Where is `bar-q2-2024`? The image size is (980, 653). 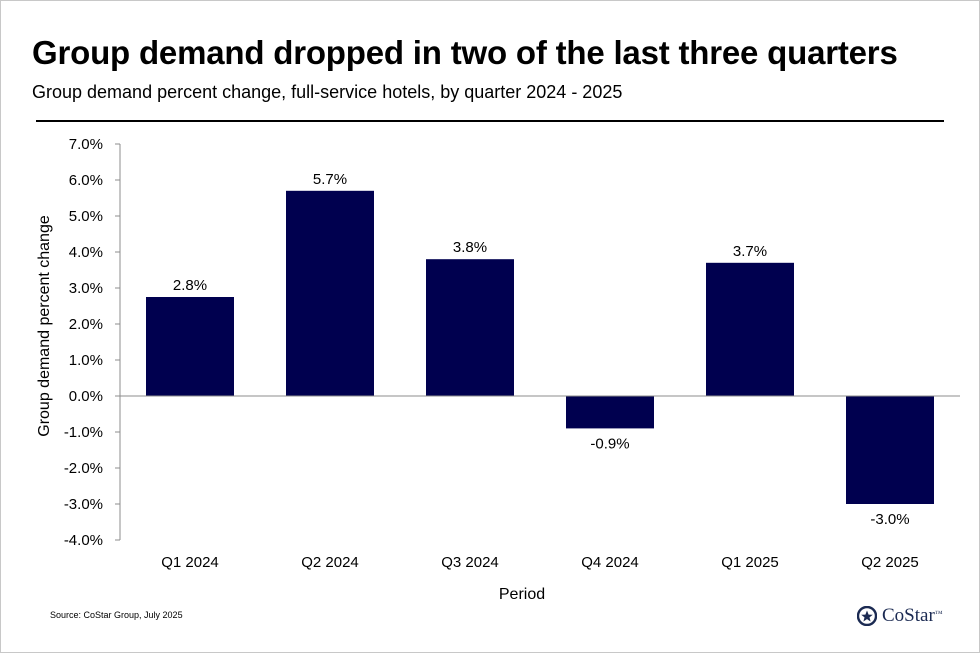
bar-q2-2024 is located at coordinates (330, 293).